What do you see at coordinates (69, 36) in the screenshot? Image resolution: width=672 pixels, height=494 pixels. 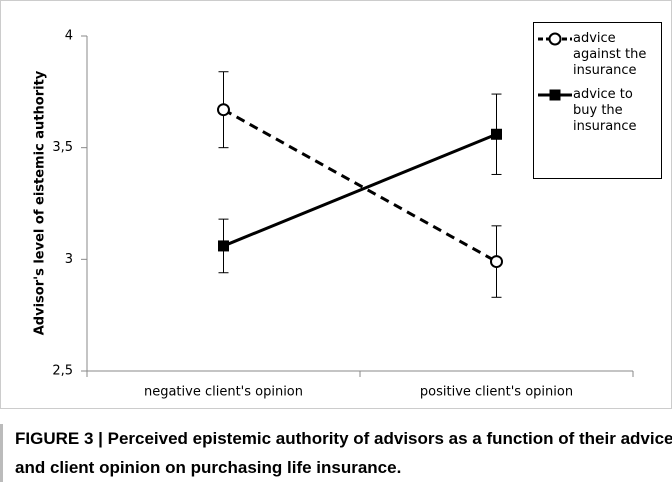 I see `y-tick-label: 4` at bounding box center [69, 36].